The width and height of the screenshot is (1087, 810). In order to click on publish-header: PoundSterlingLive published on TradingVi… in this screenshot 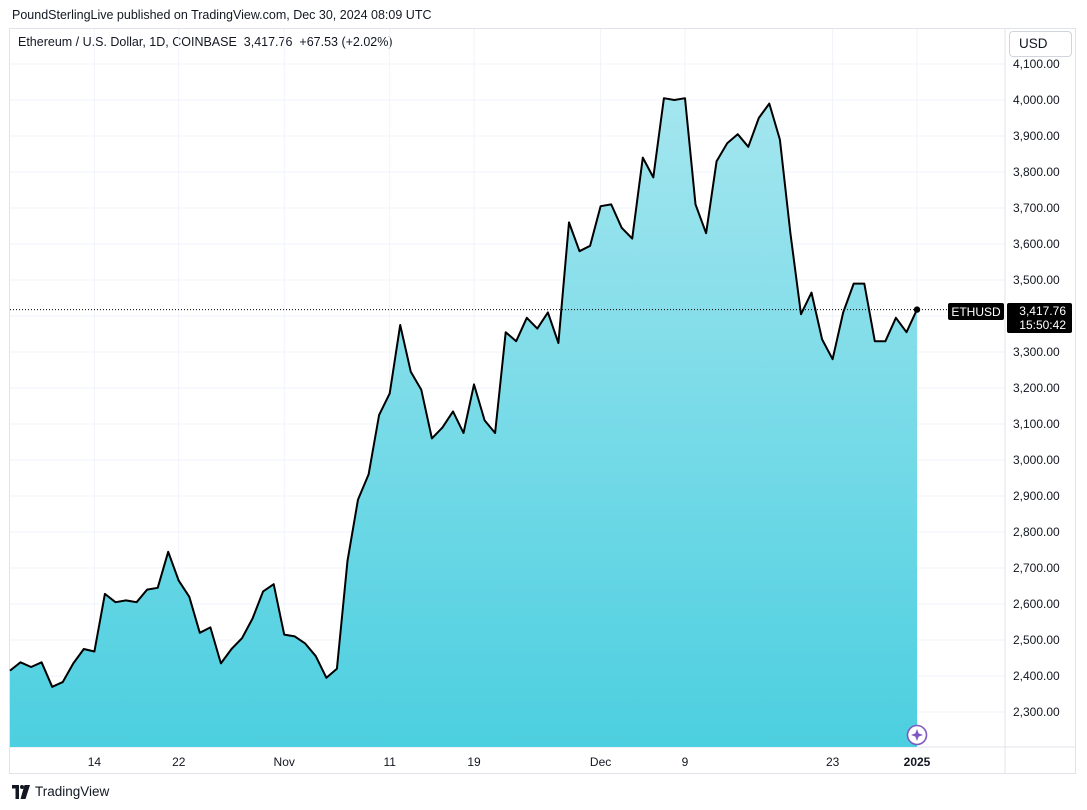, I will do `click(222, 15)`.